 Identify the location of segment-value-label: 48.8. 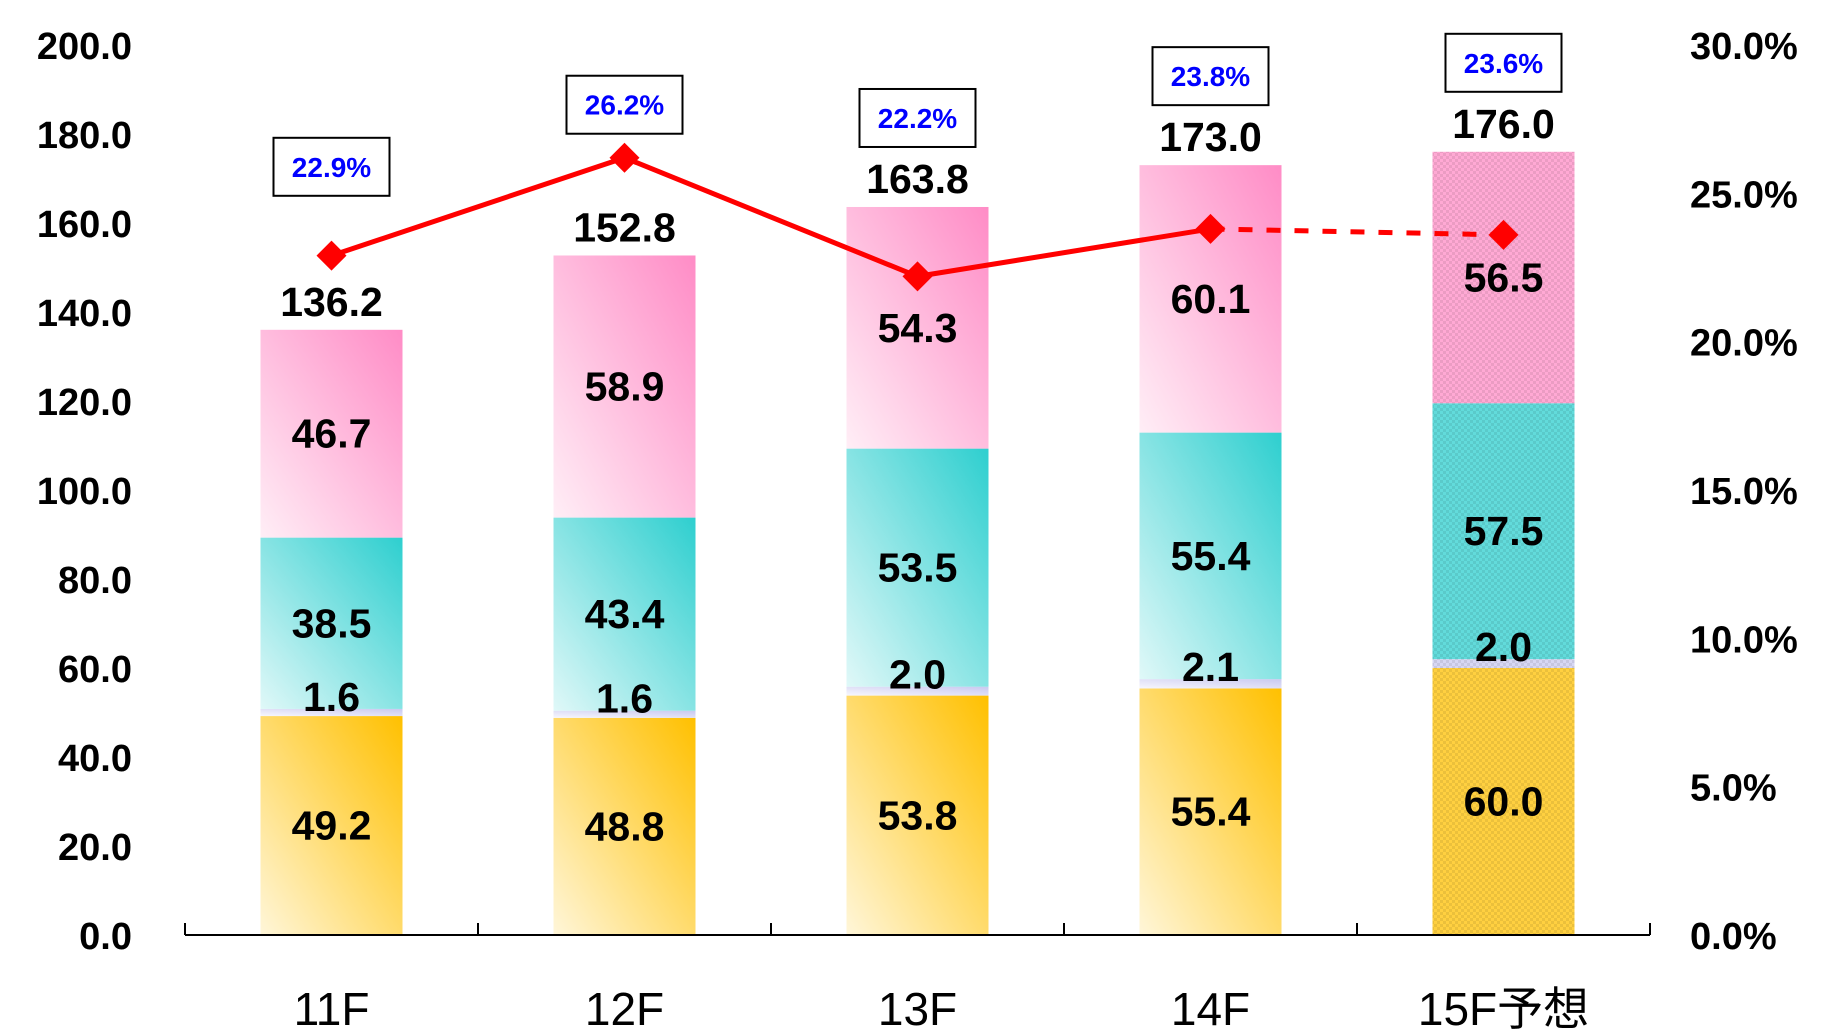
(625, 826).